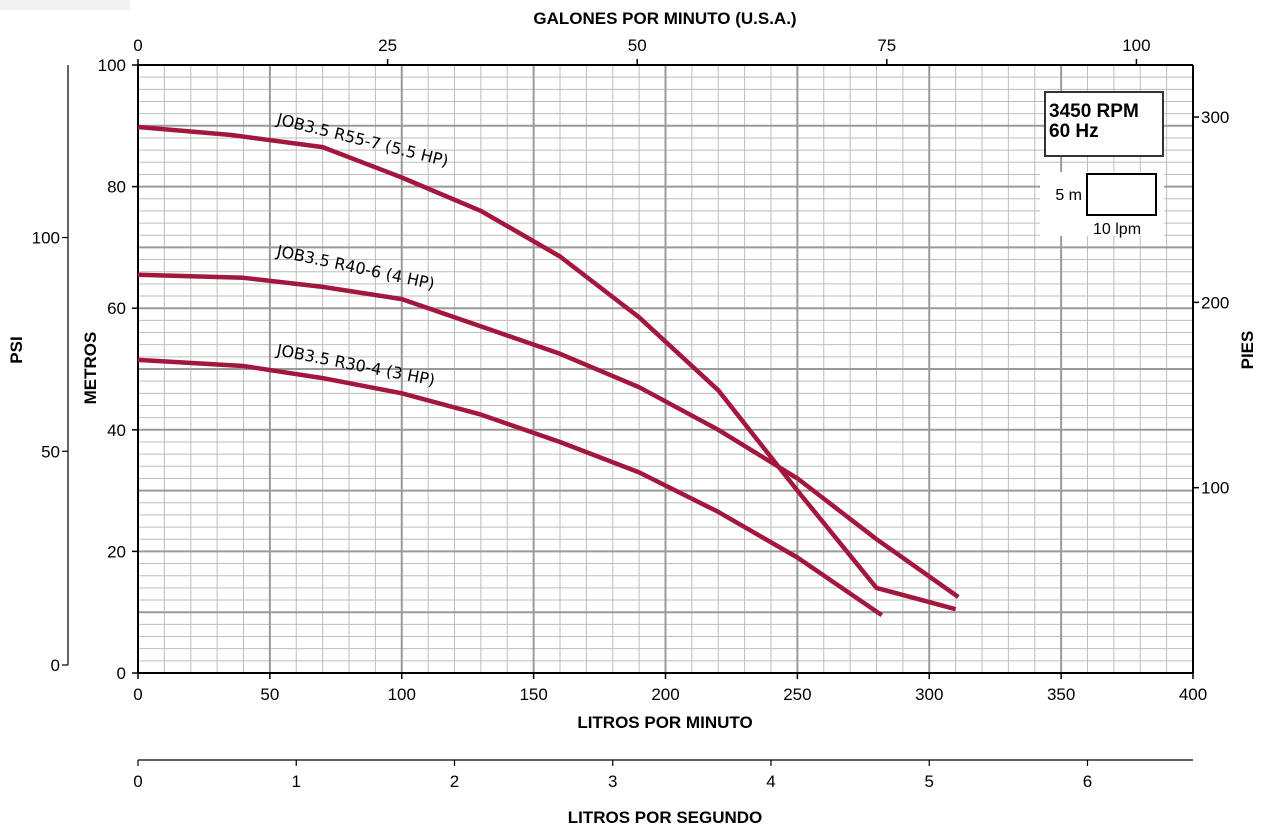  What do you see at coordinates (929, 694) in the screenshot?
I see `lpm-tick-label: 300` at bounding box center [929, 694].